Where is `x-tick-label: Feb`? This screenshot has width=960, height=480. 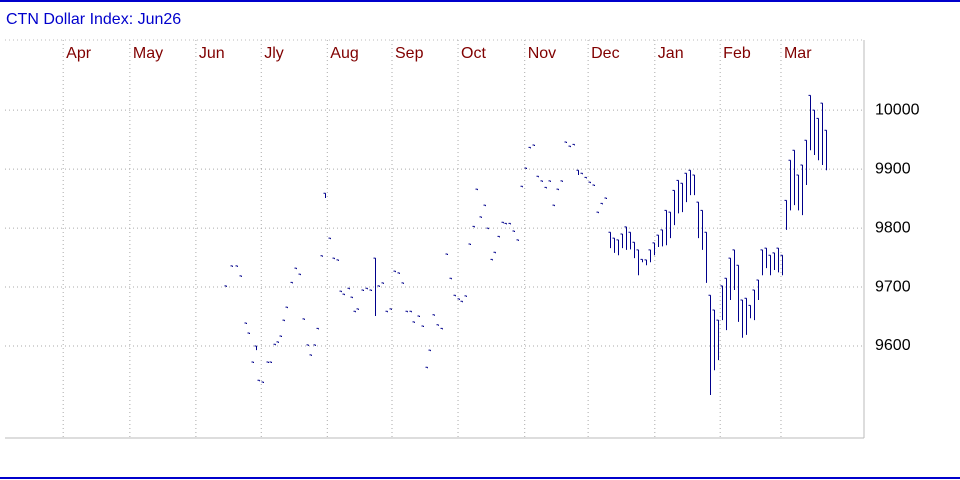 x-tick-label: Feb is located at coordinates (737, 53).